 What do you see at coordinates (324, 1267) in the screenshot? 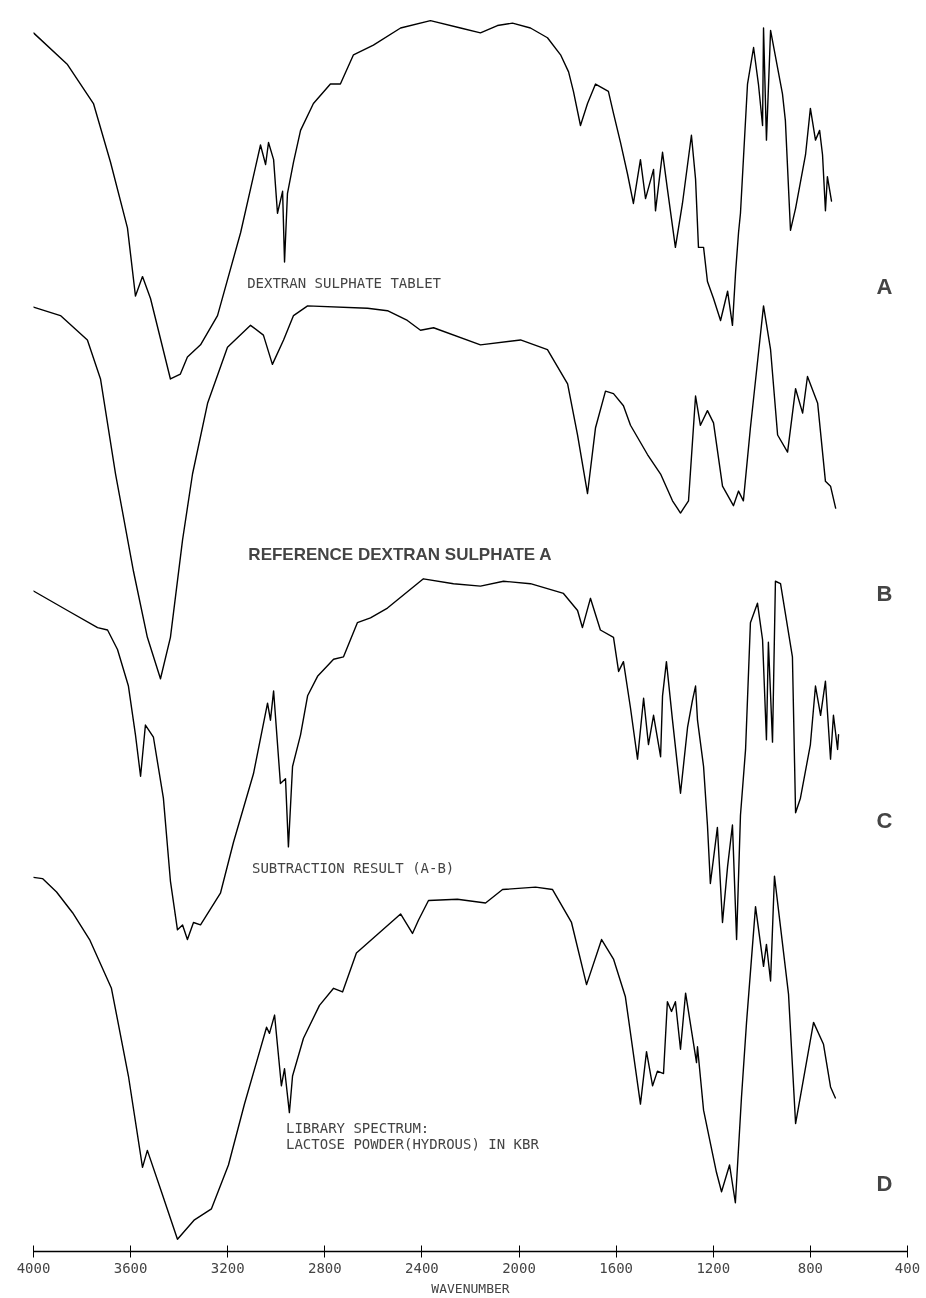
I see `x-tick-label: 2800` at bounding box center [324, 1267].